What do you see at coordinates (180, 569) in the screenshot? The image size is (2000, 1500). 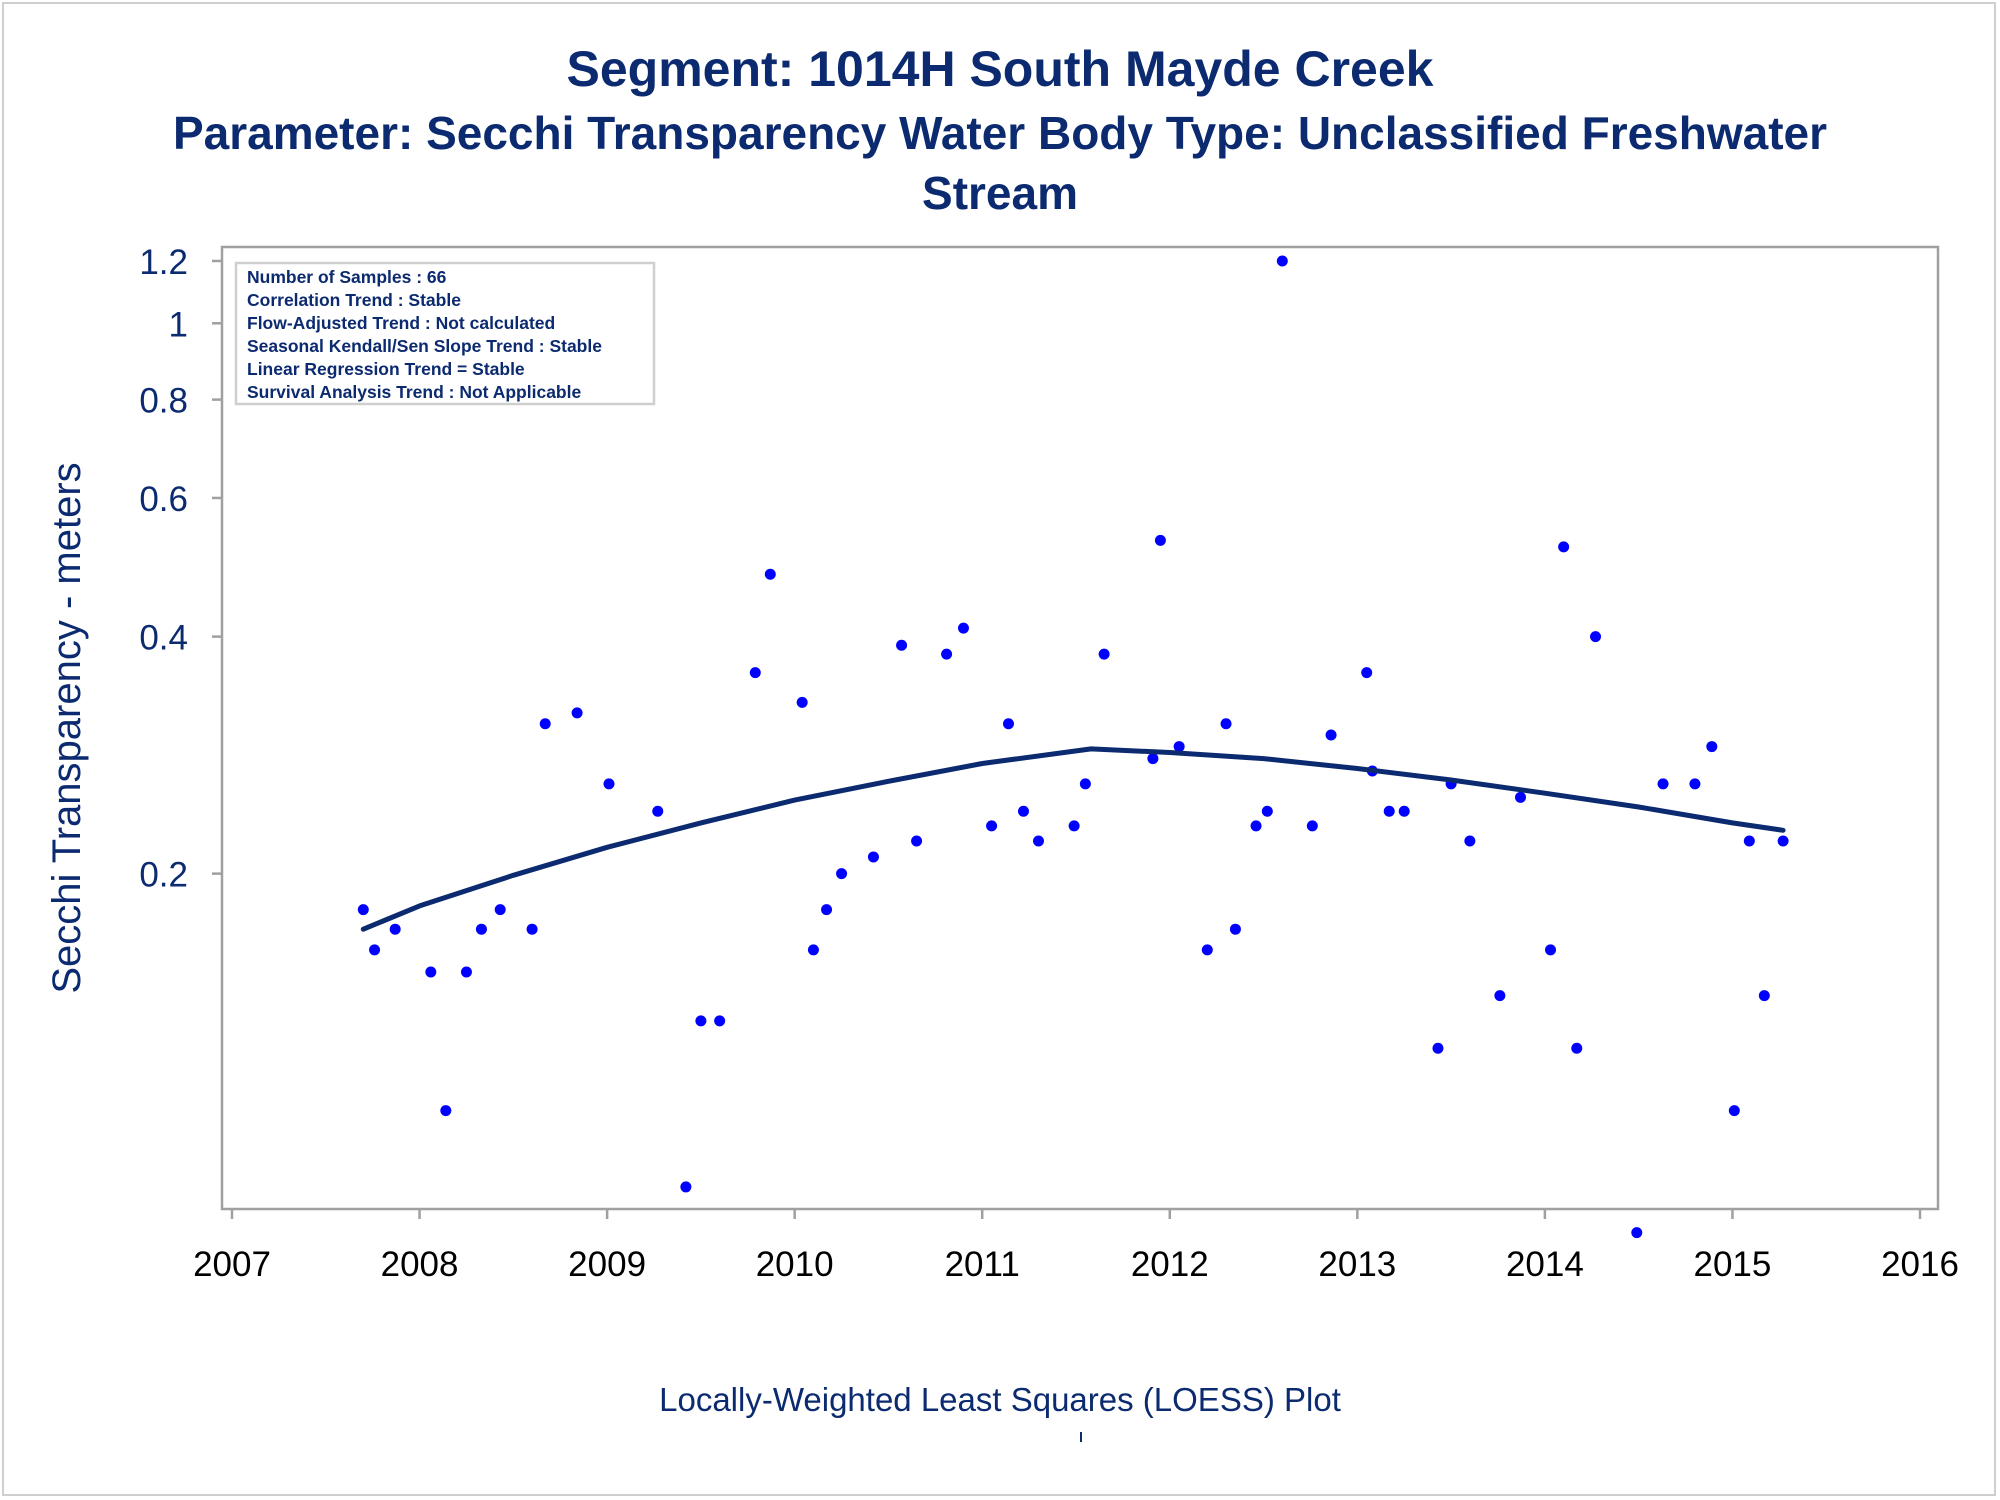 I see `y-axis: 0.2 0.4 0.6 0.8 1 1.2` at bounding box center [180, 569].